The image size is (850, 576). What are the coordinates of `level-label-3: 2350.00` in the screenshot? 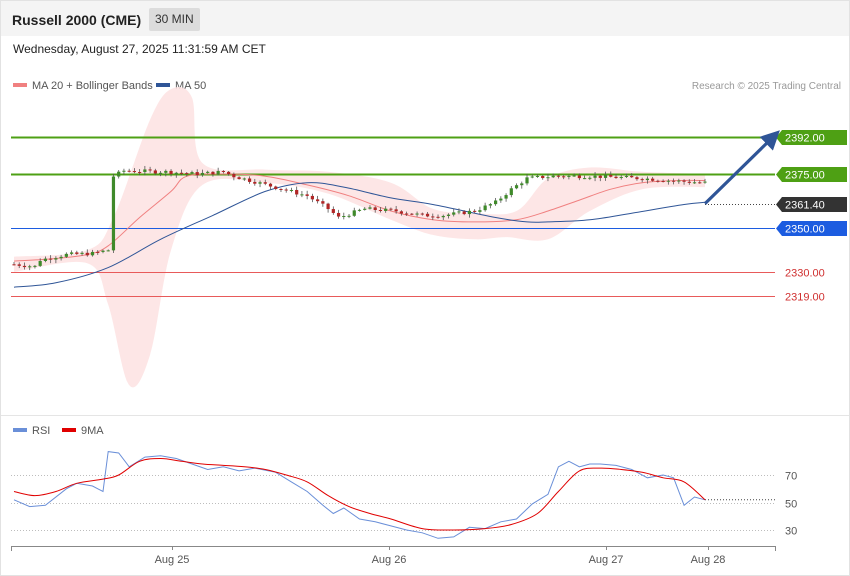 It's located at (805, 230).